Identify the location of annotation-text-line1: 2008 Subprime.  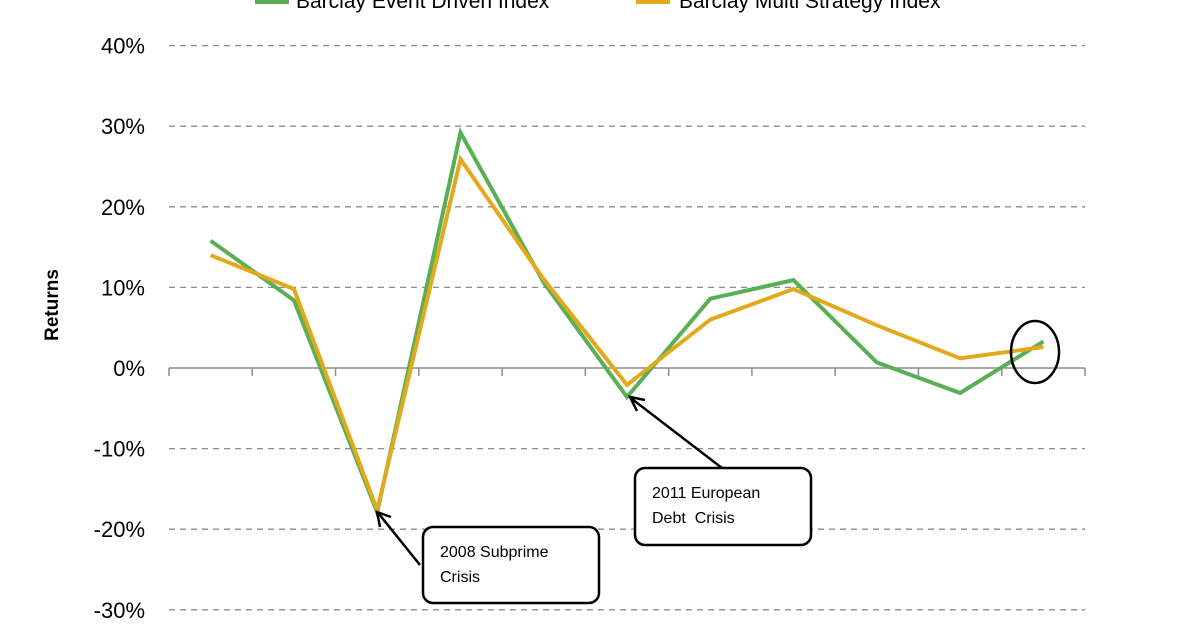
(494, 552).